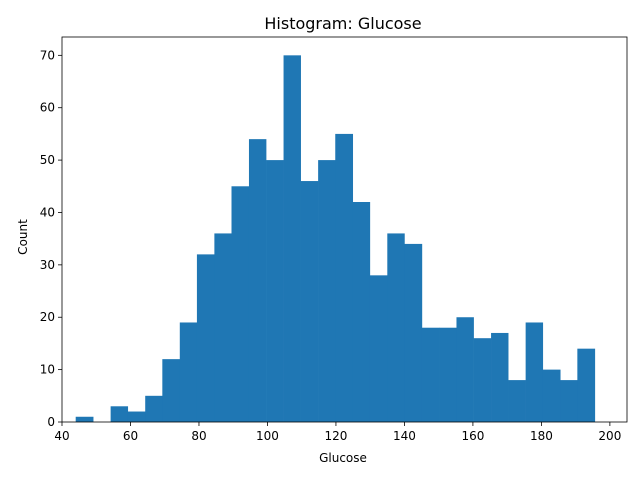  Describe the element at coordinates (335, 436) in the screenshot. I see `x-tick-label-4: 120` at that location.